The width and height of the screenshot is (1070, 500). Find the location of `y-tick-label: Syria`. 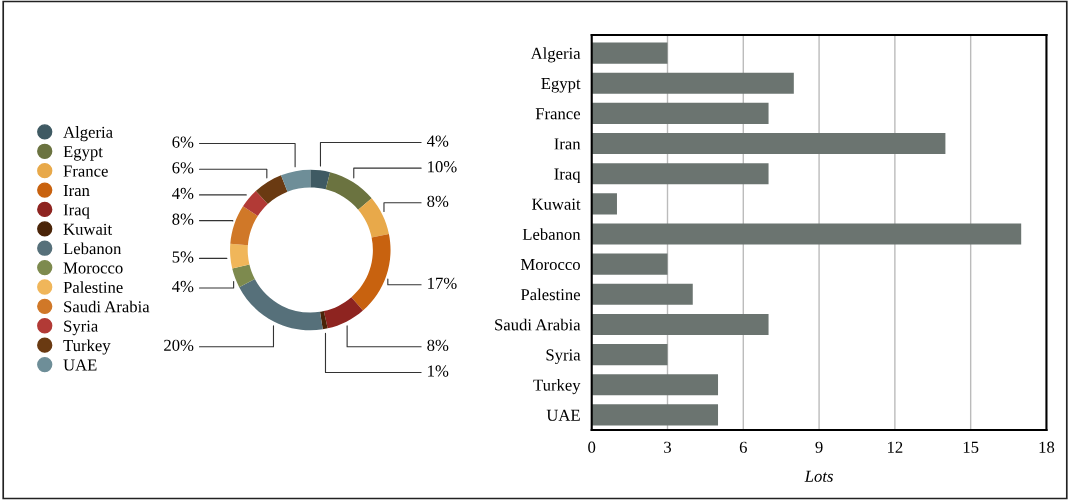

y-tick-label: Syria is located at coordinates (563, 356).